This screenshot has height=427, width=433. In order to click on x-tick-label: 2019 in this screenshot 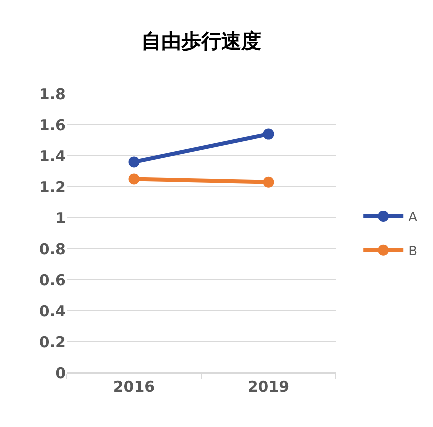, I will do `click(269, 387)`.